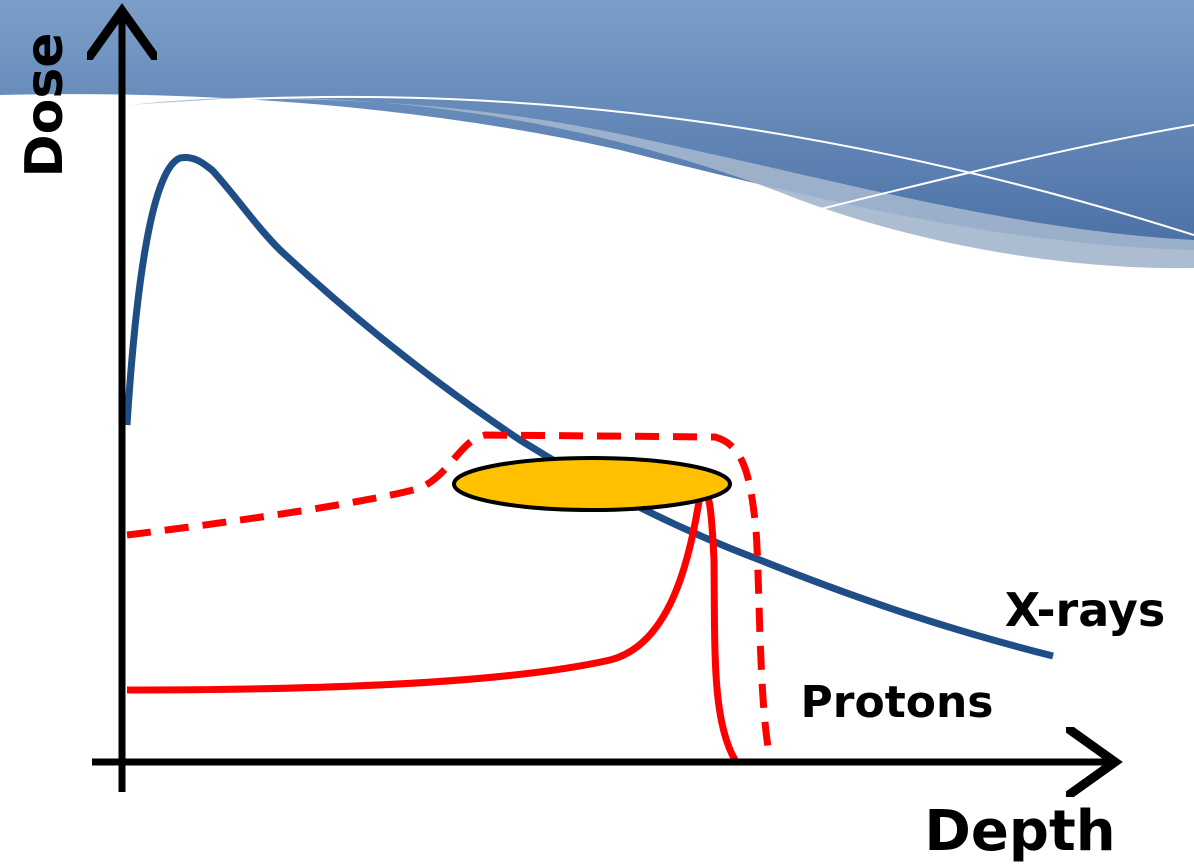 This screenshot has width=1194, height=867. I want to click on curve-label: X-rays, so click(1085, 610).